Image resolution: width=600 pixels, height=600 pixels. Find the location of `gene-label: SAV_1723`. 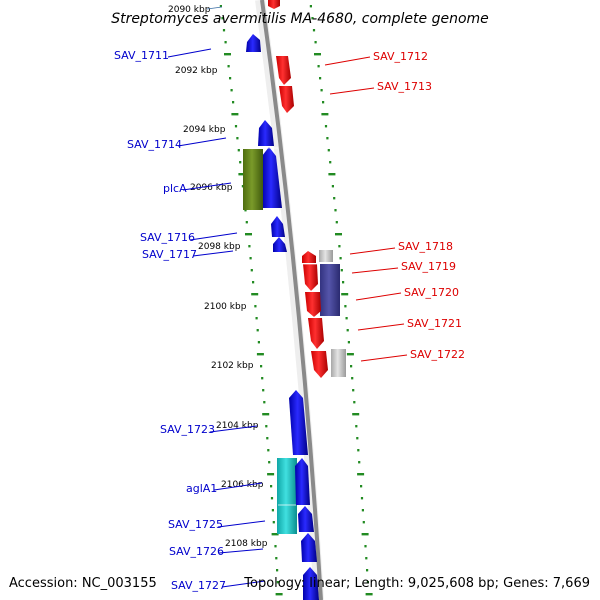

gene-label: SAV_1723 is located at coordinates (187, 429).